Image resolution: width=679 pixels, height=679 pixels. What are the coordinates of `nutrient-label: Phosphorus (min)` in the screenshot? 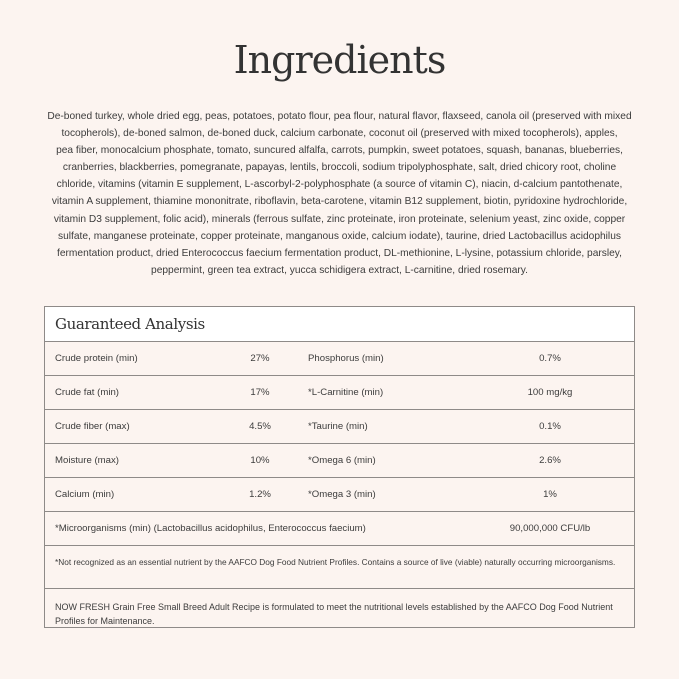 It's located at (346, 358).